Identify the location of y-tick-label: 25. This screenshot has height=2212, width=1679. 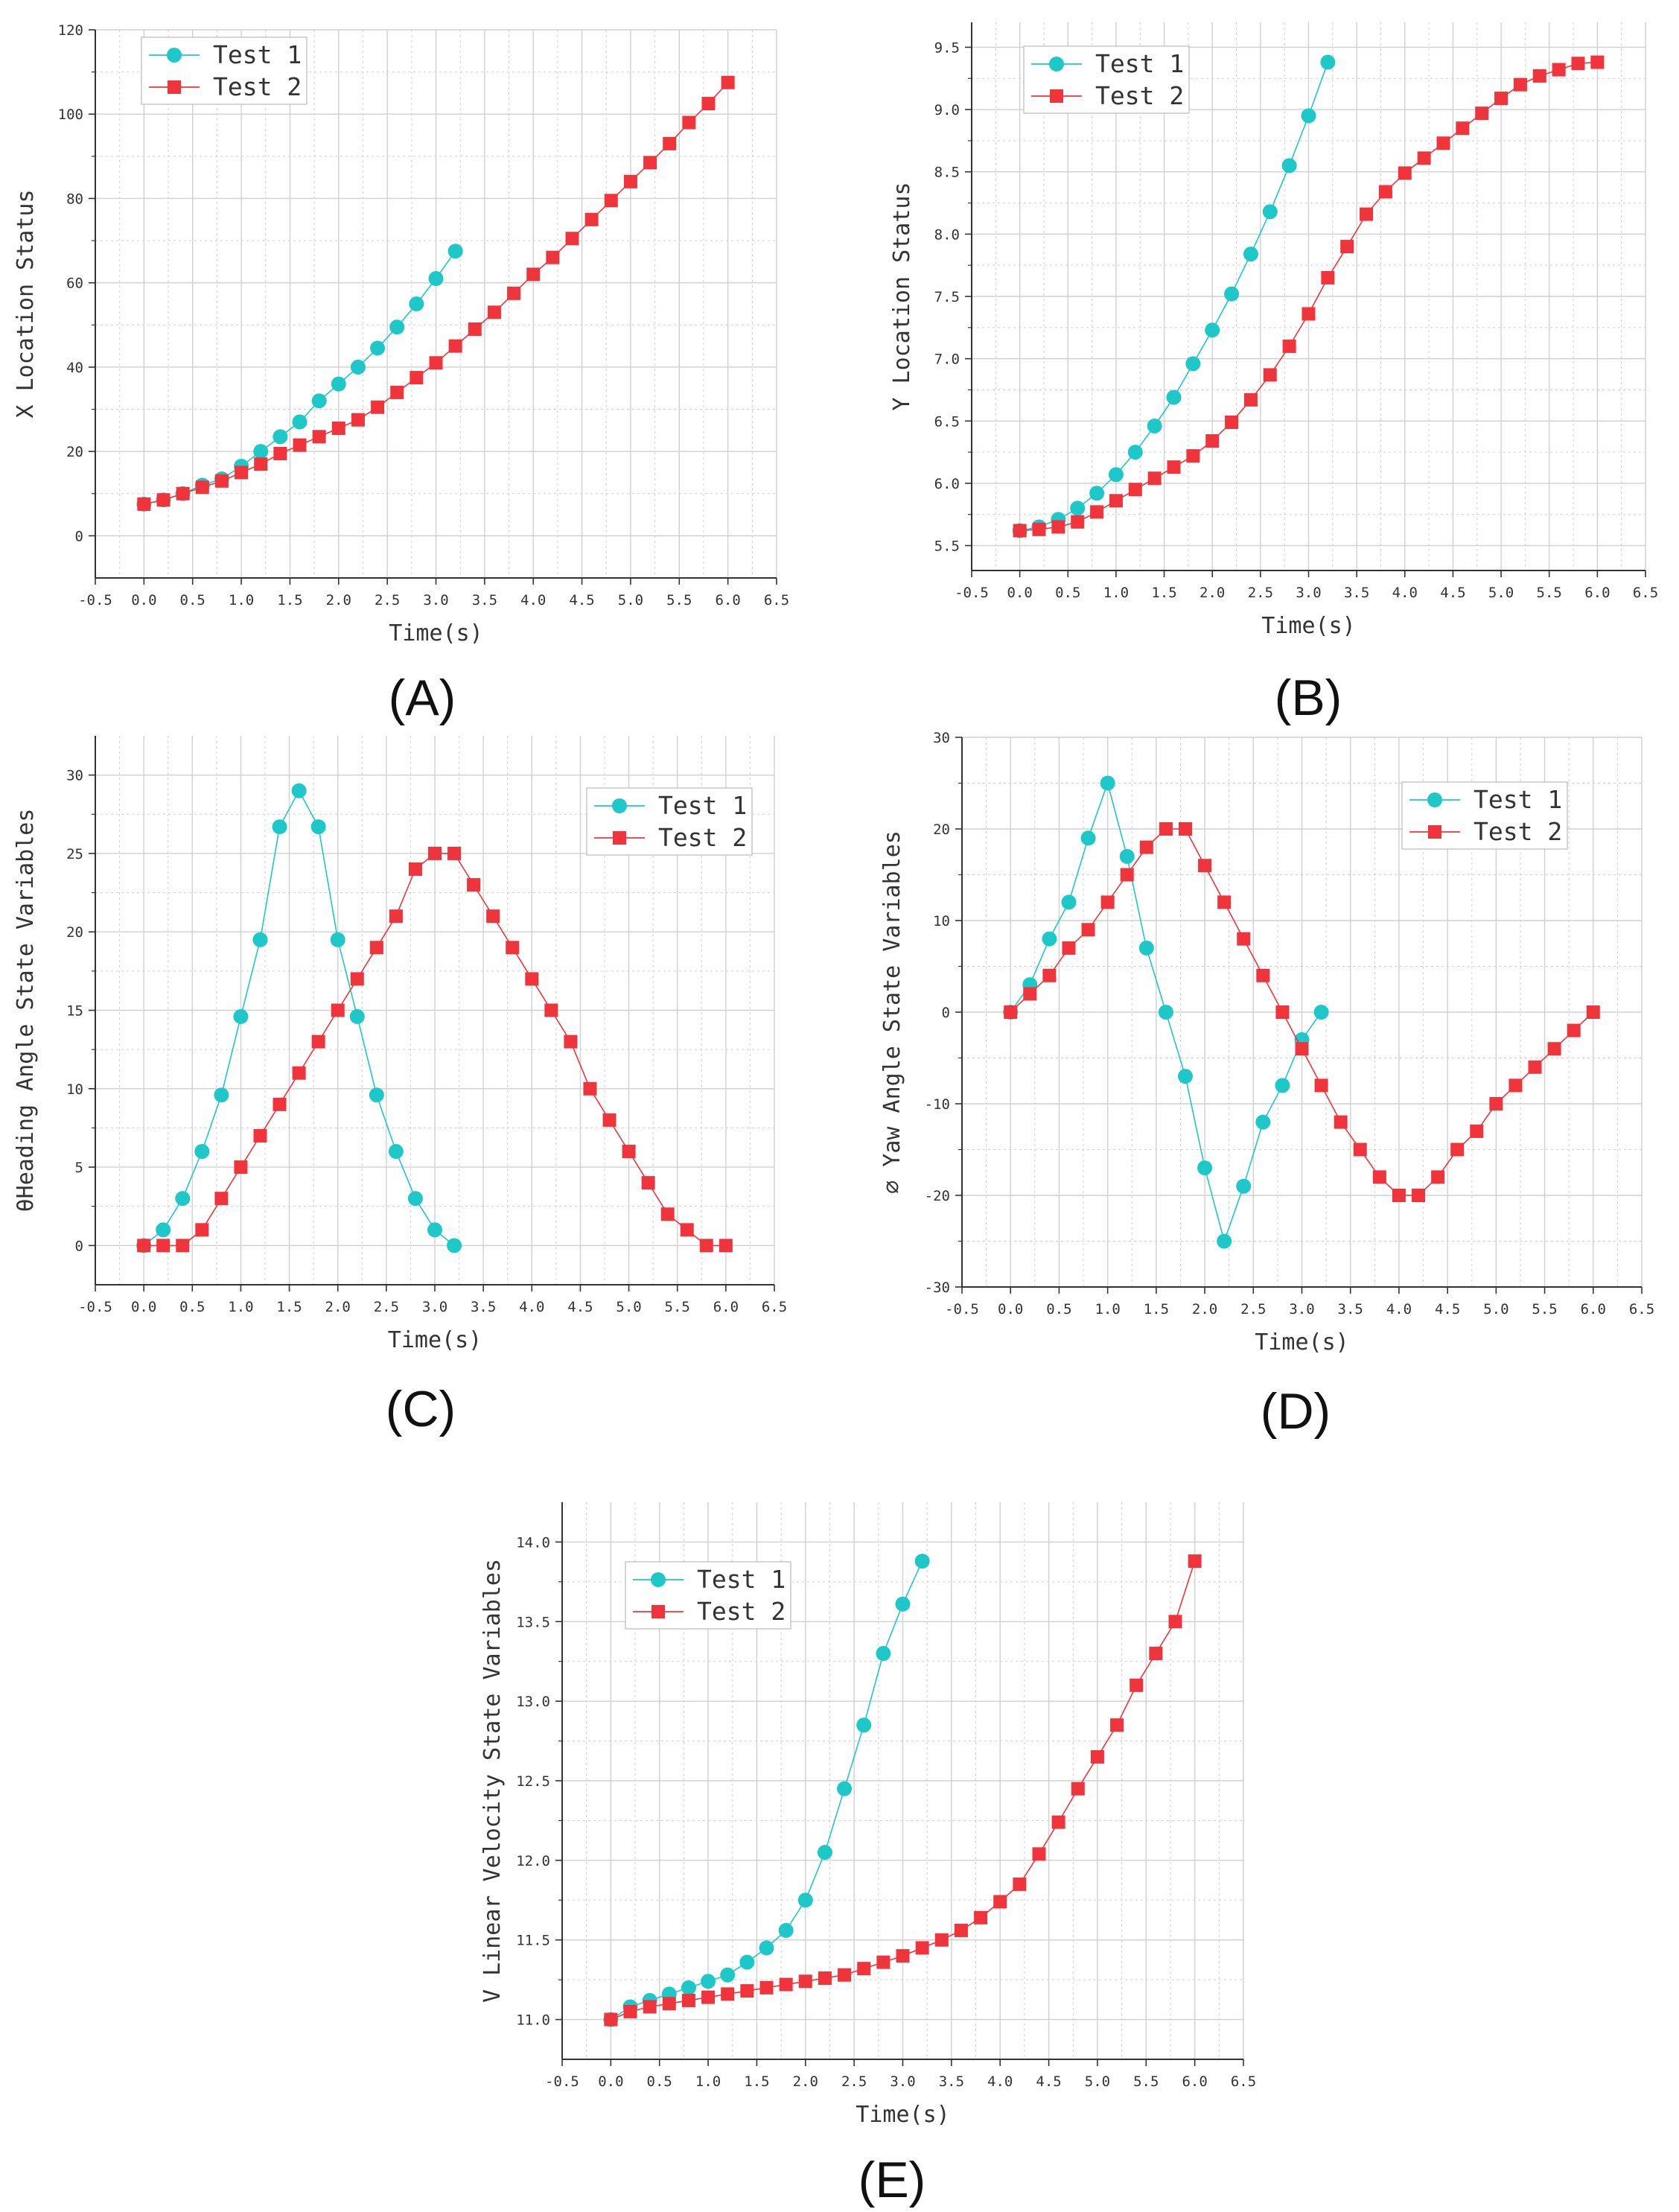
(74, 854).